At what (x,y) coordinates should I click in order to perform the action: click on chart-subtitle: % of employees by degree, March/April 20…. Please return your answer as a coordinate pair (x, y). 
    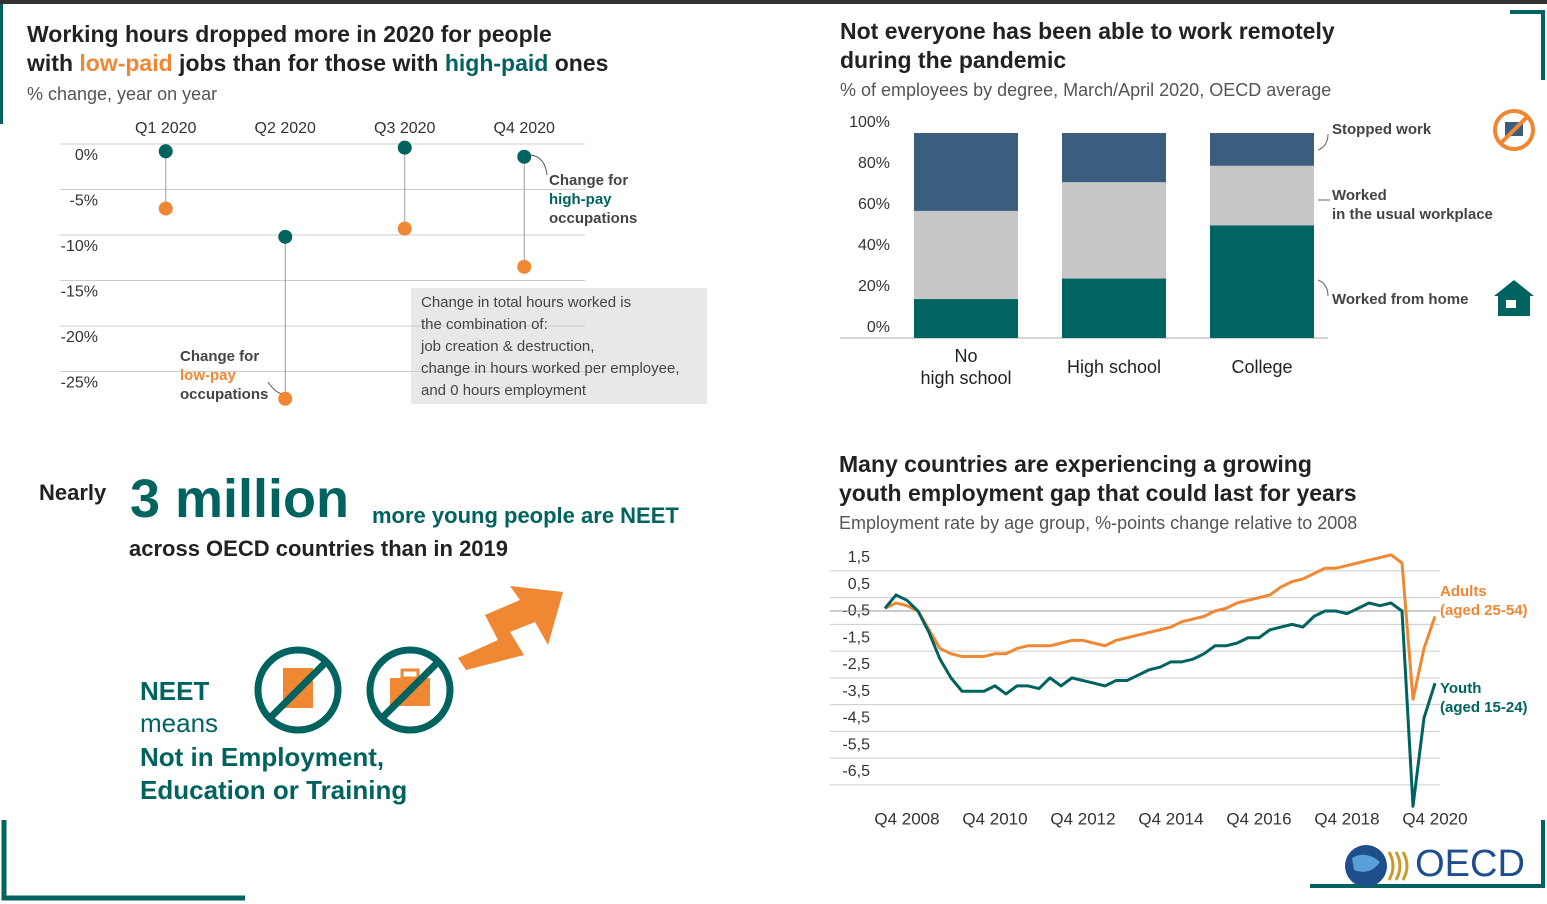
    Looking at the image, I should click on (1086, 90).